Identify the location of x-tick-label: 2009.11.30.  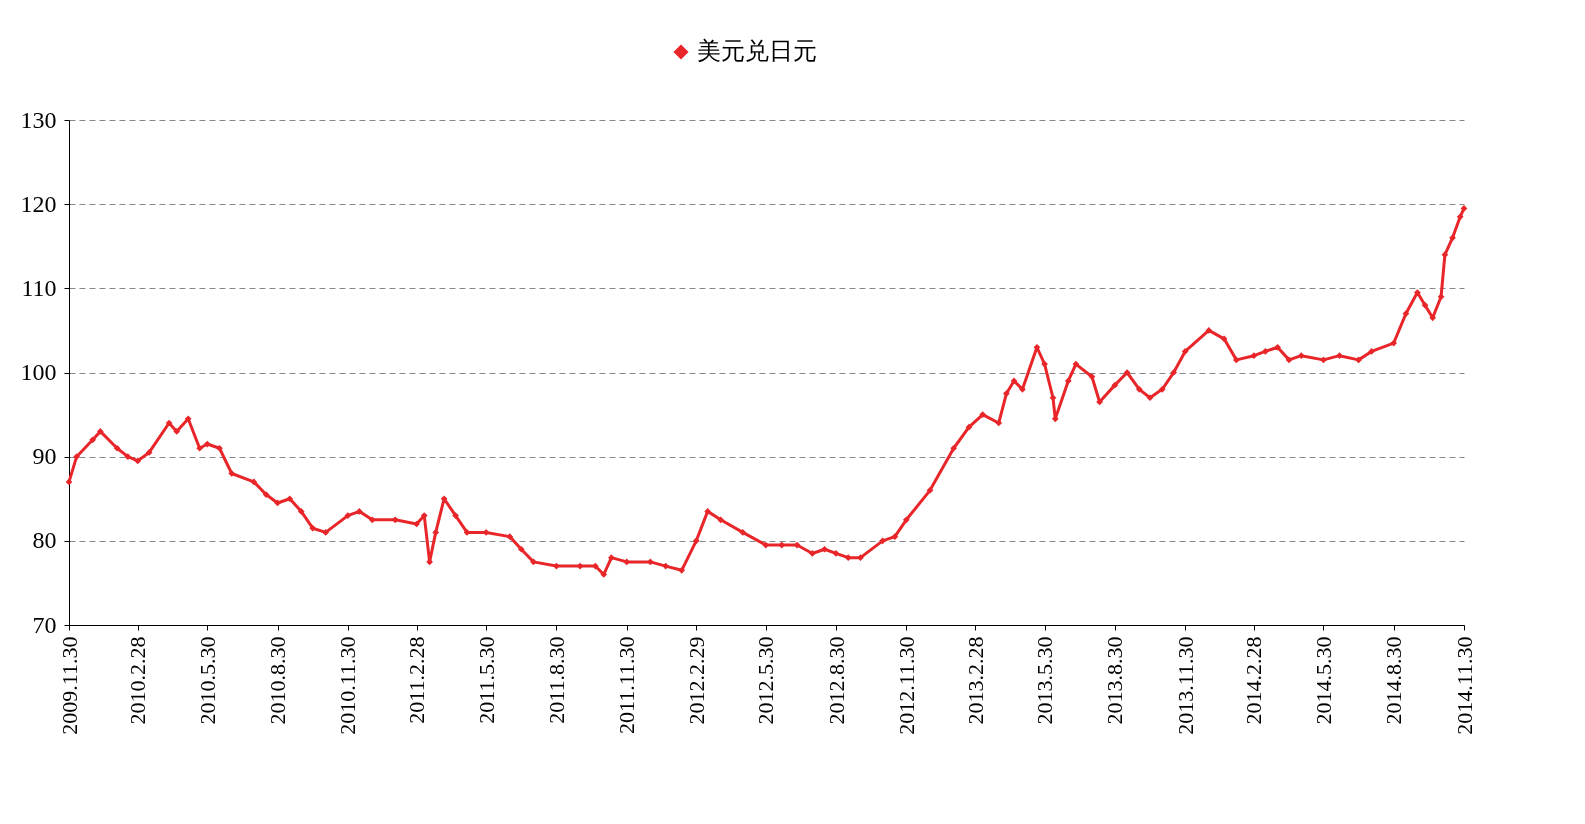
(69, 685).